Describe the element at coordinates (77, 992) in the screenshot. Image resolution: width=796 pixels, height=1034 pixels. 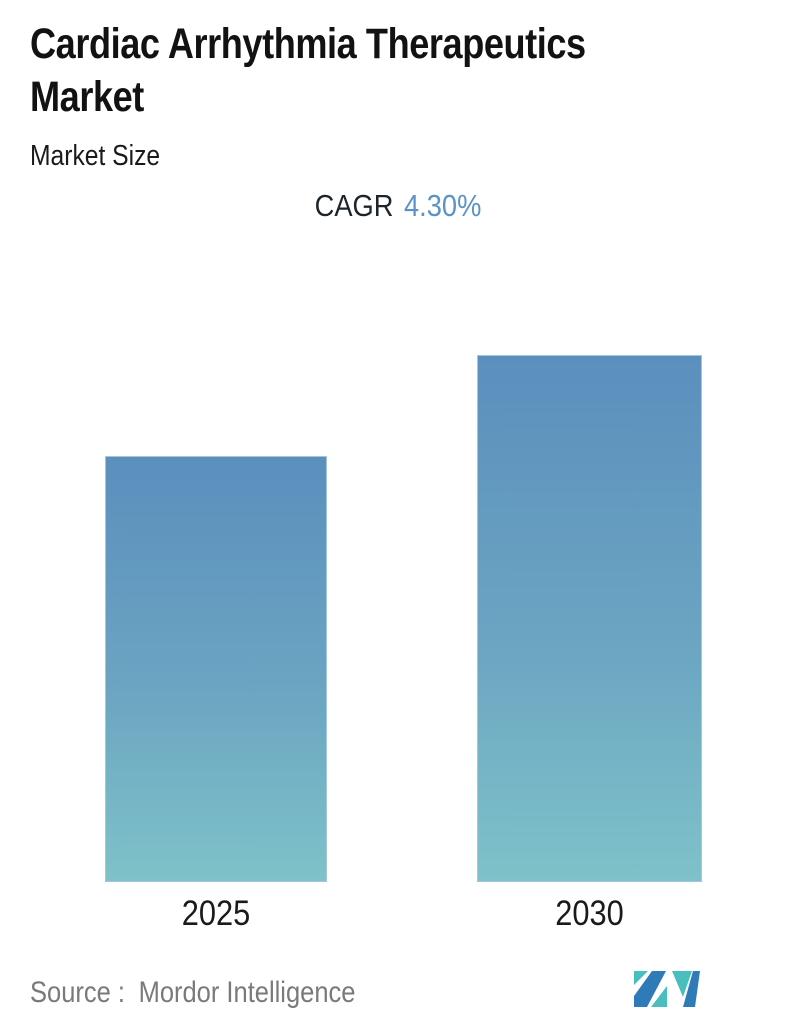
I see `source-prefix: Source :` at that location.